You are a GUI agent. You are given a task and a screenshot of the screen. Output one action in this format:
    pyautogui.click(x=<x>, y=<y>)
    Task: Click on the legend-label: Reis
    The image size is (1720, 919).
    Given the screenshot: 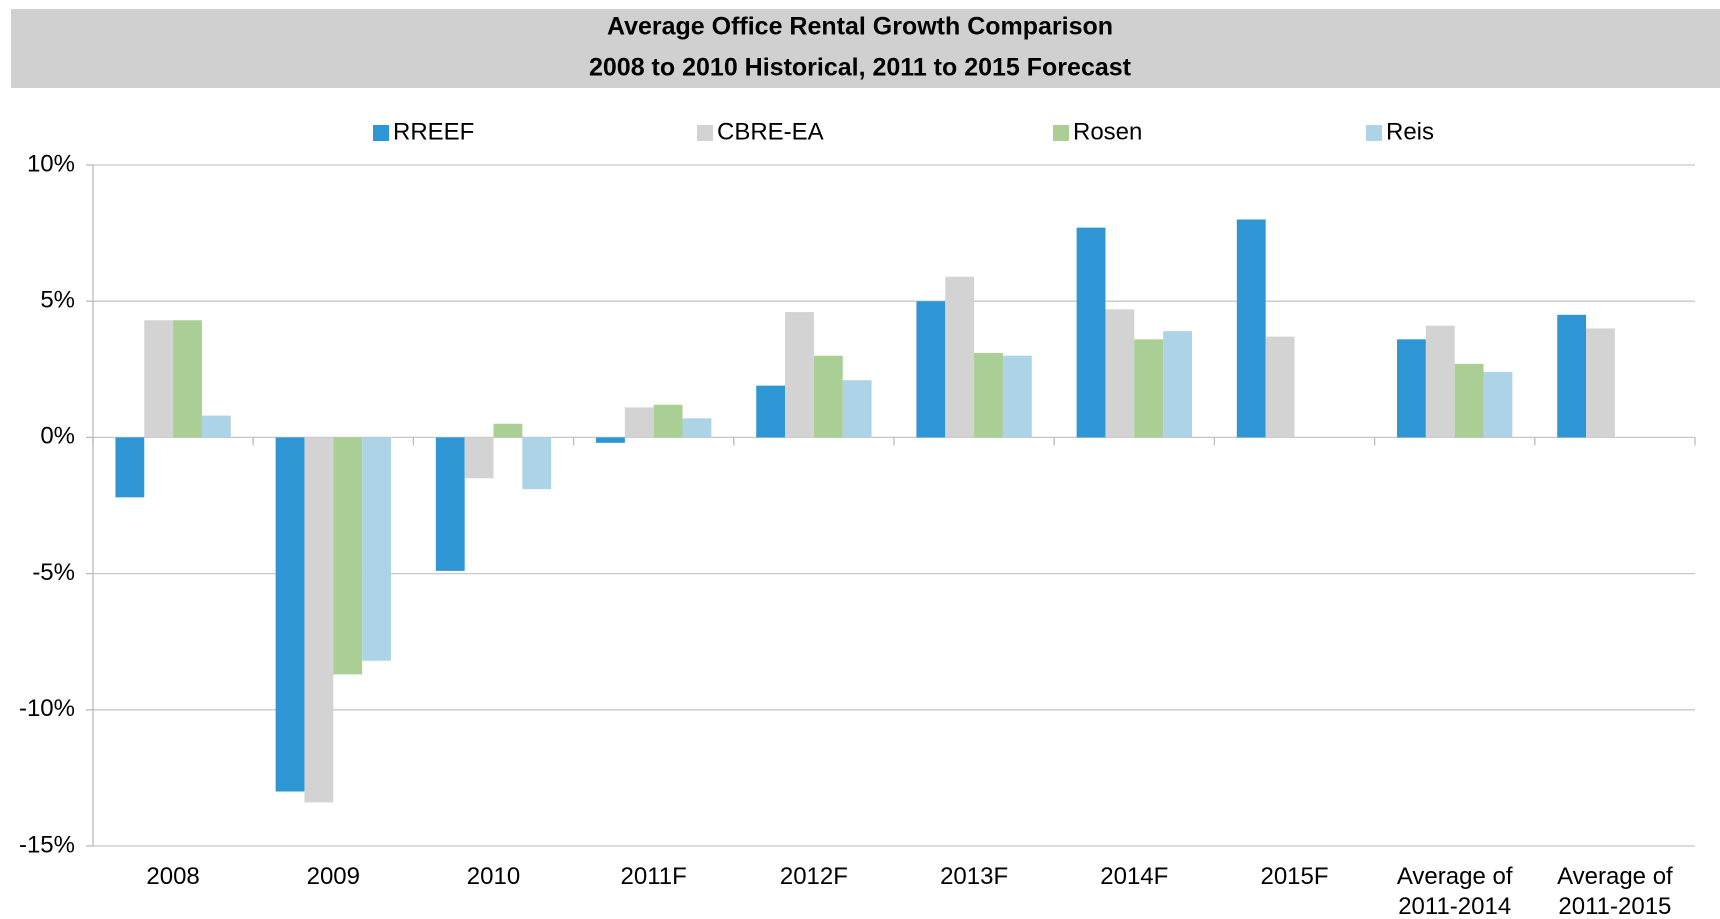 What is the action you would take?
    pyautogui.click(x=1410, y=131)
    